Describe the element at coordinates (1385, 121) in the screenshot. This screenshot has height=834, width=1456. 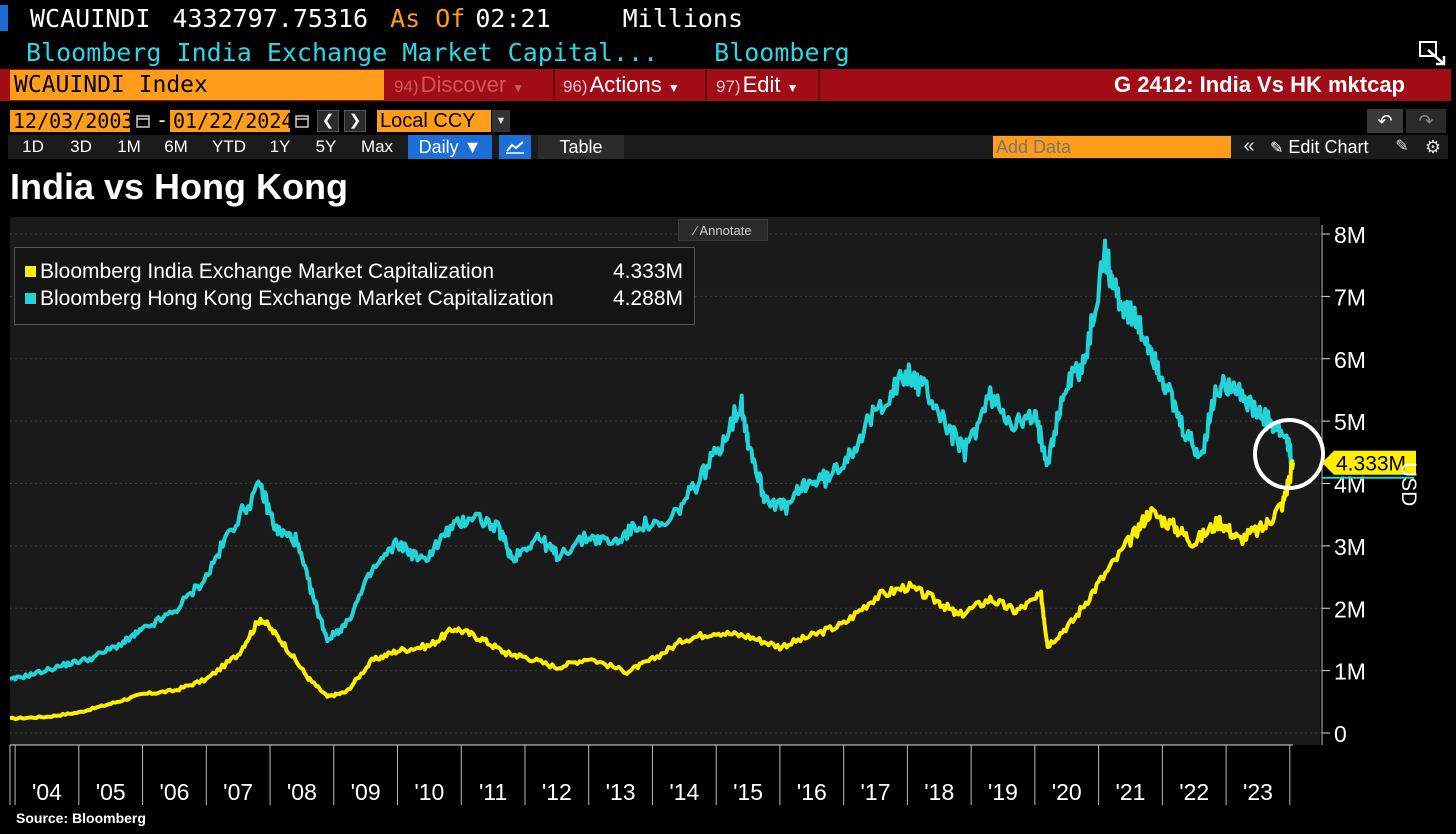
I see `undo-icon: ↶` at that location.